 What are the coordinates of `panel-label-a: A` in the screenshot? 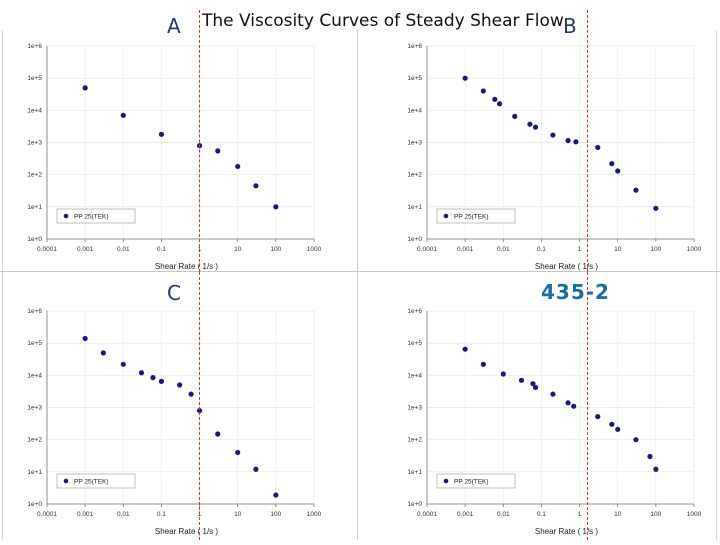 It's located at (174, 26).